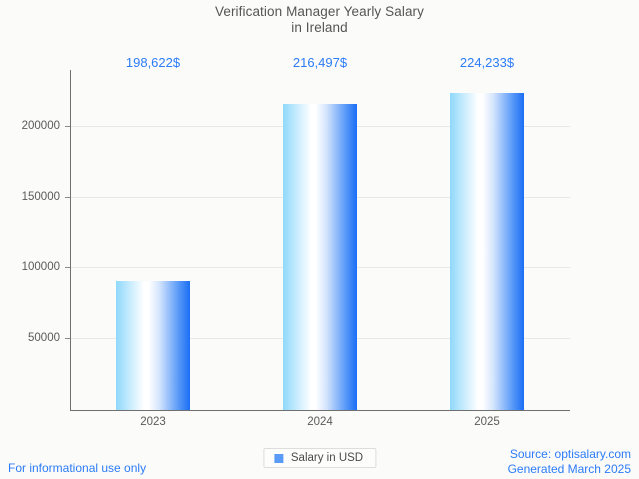  Describe the element at coordinates (40, 126) in the screenshot. I see `y-axis-tick-label-200000: 200000` at that location.